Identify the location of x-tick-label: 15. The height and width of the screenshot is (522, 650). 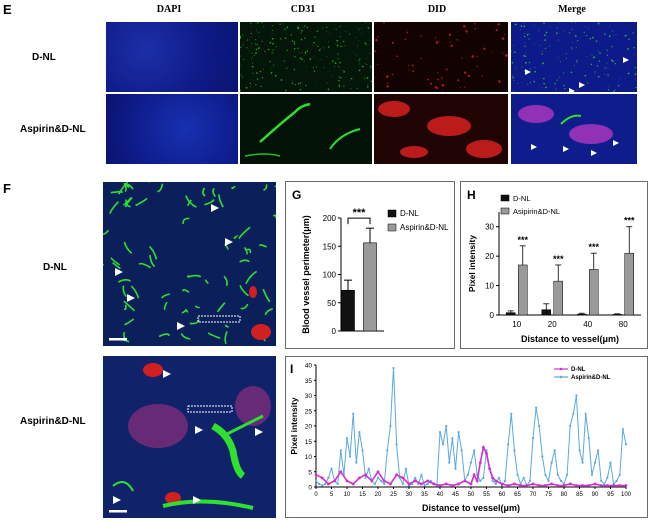
(362, 495).